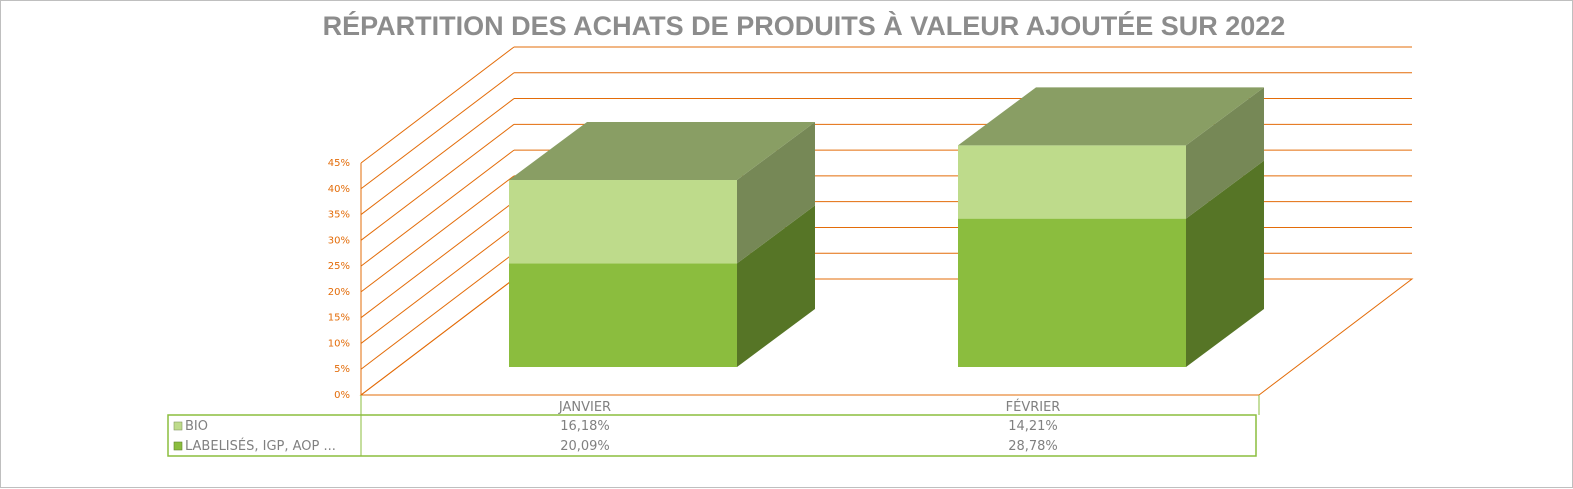  Describe the element at coordinates (196, 426) in the screenshot. I see `legend-label: BIO` at that location.